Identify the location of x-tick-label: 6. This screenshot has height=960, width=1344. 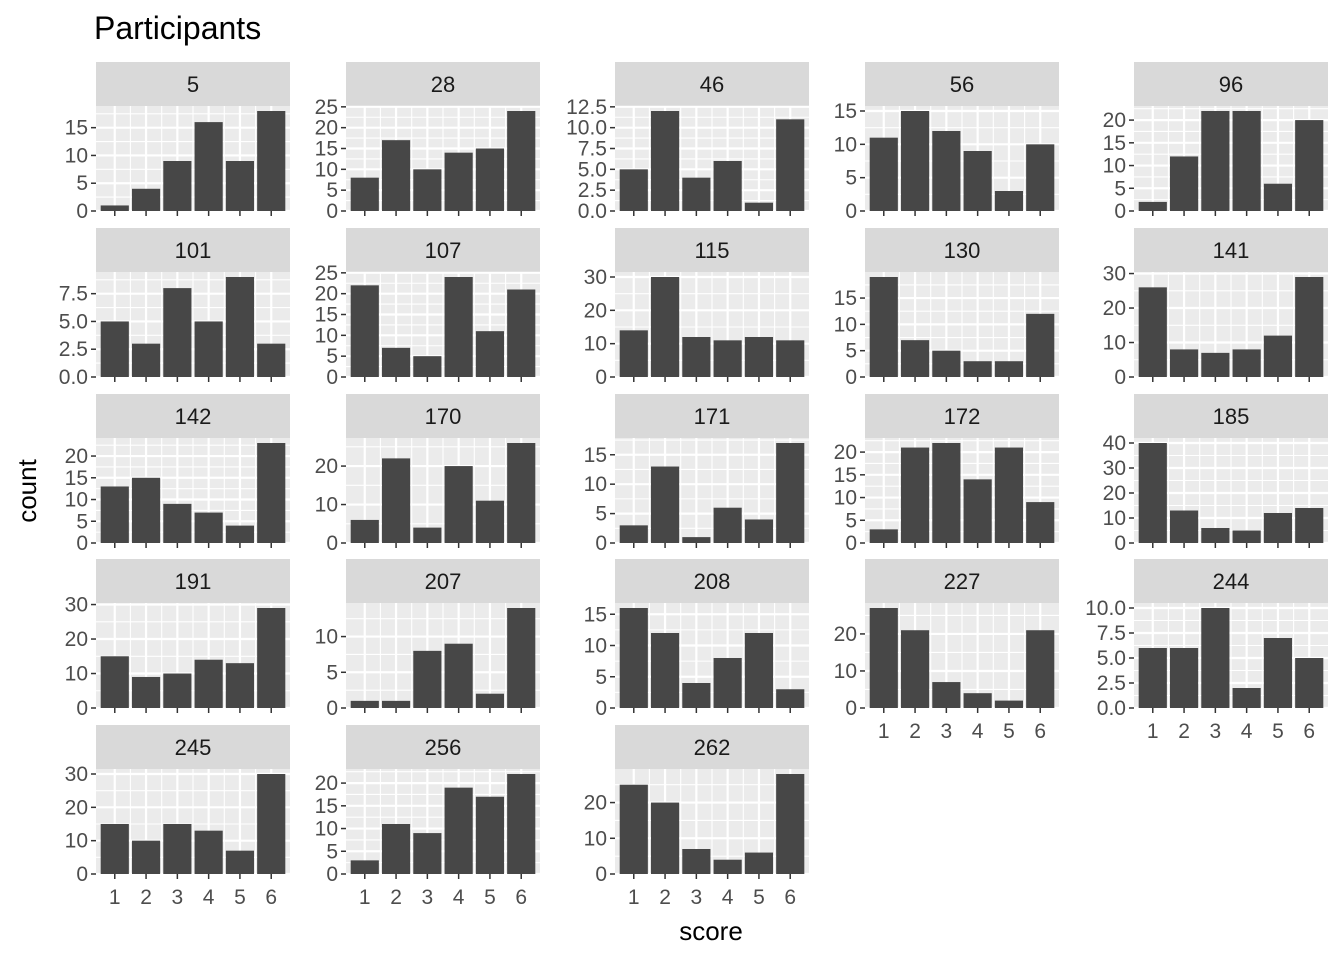
(1309, 731).